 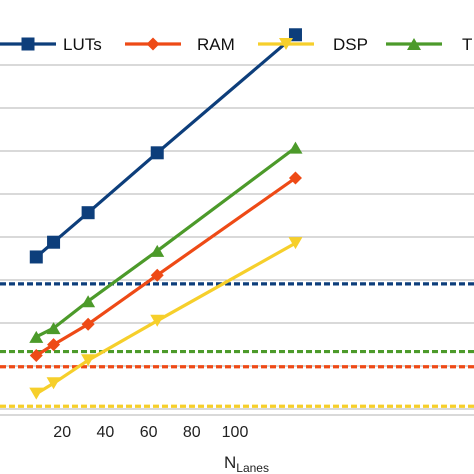 What do you see at coordinates (216, 44) in the screenshot?
I see `legend-label-ram: RAM` at bounding box center [216, 44].